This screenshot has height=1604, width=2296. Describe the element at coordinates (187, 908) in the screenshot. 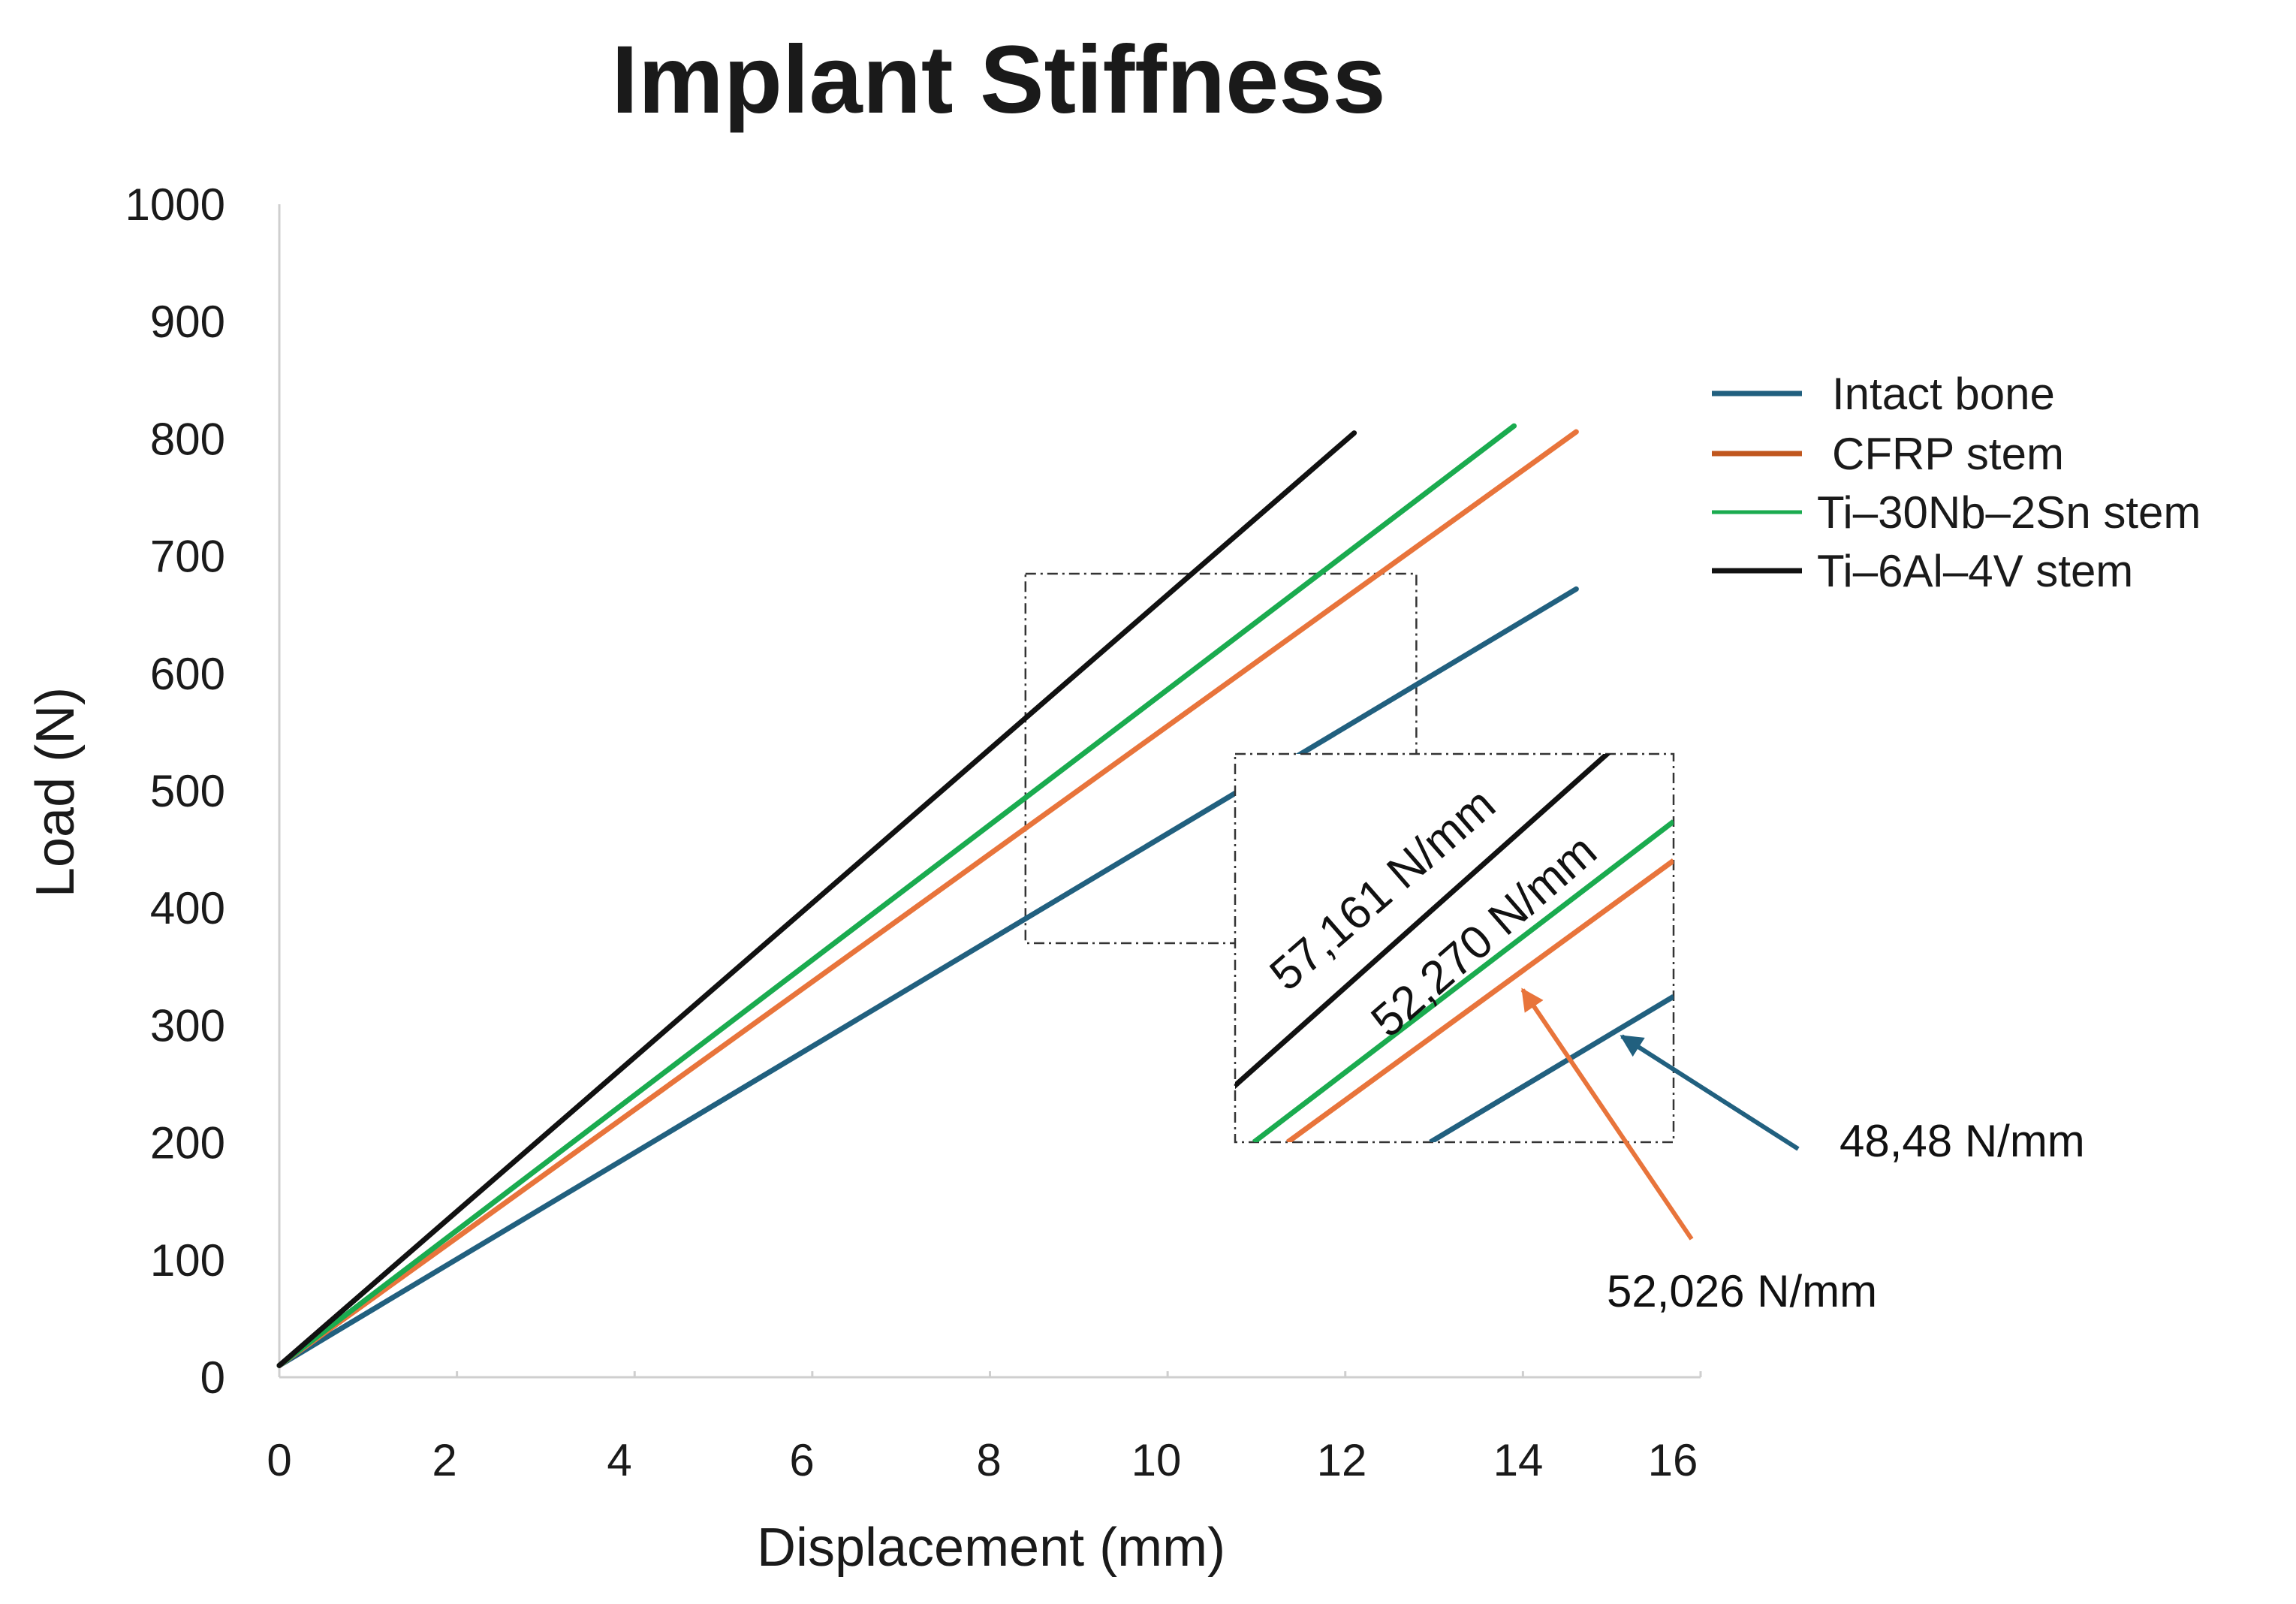

I see `y-tick-label: 400` at that location.